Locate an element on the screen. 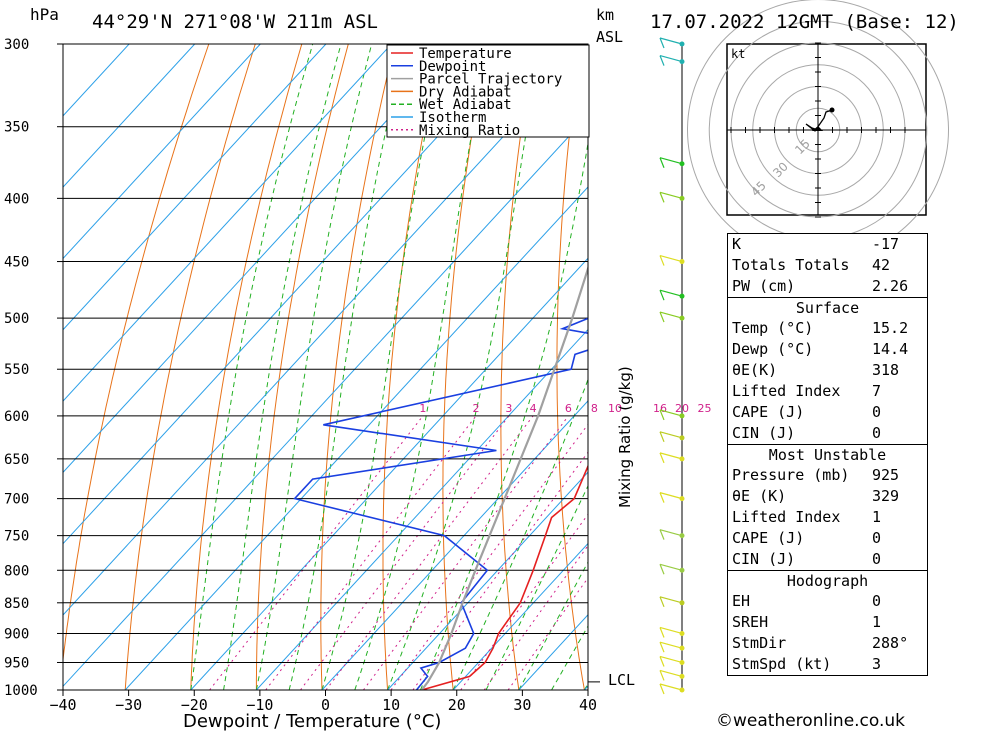  y-tick-label: 700 is located at coordinates (16, 500).